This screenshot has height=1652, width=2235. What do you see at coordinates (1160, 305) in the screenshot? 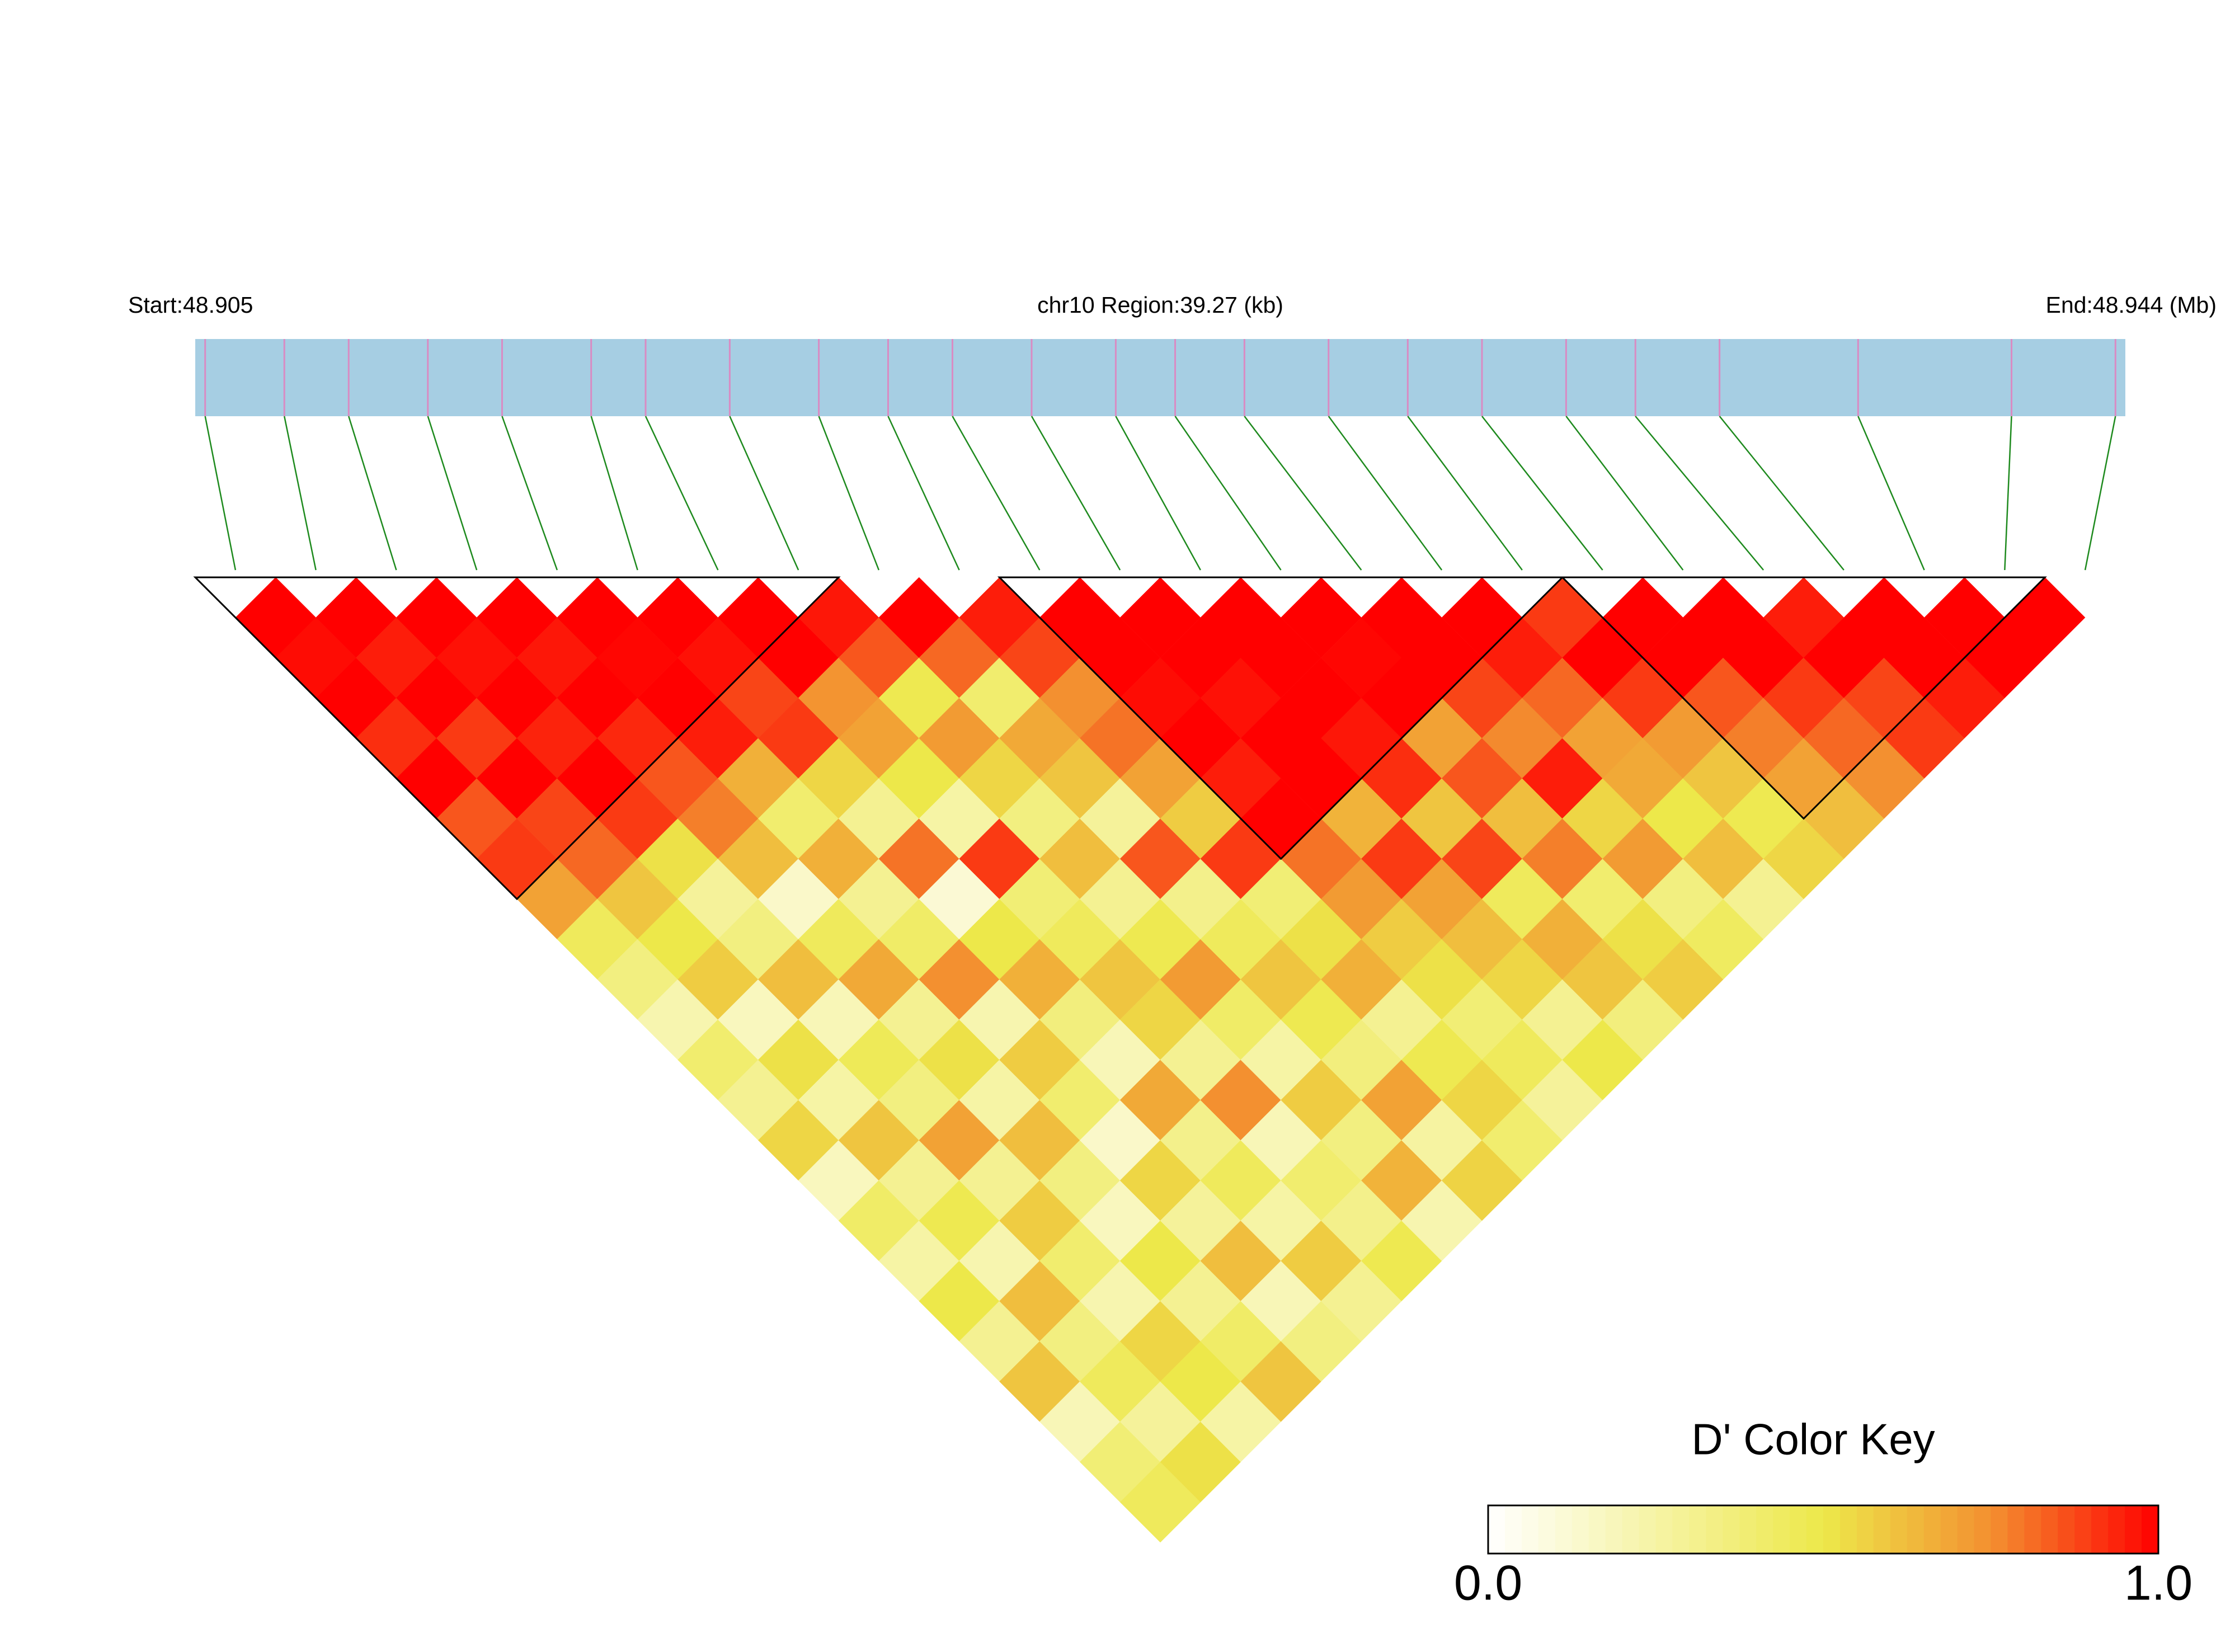
I see `region-label: chr10 Region:39.27 (kb)` at bounding box center [1160, 305].